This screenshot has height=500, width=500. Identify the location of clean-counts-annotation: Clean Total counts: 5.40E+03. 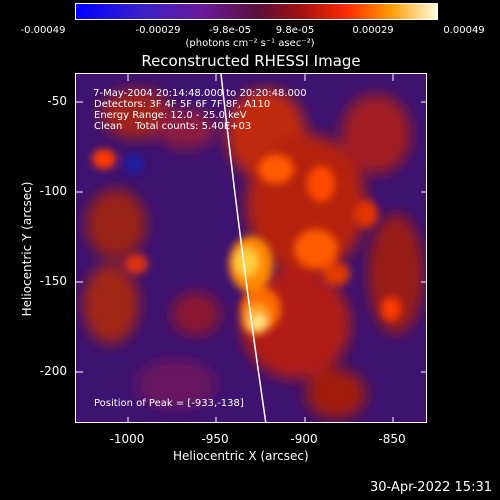
(173, 126).